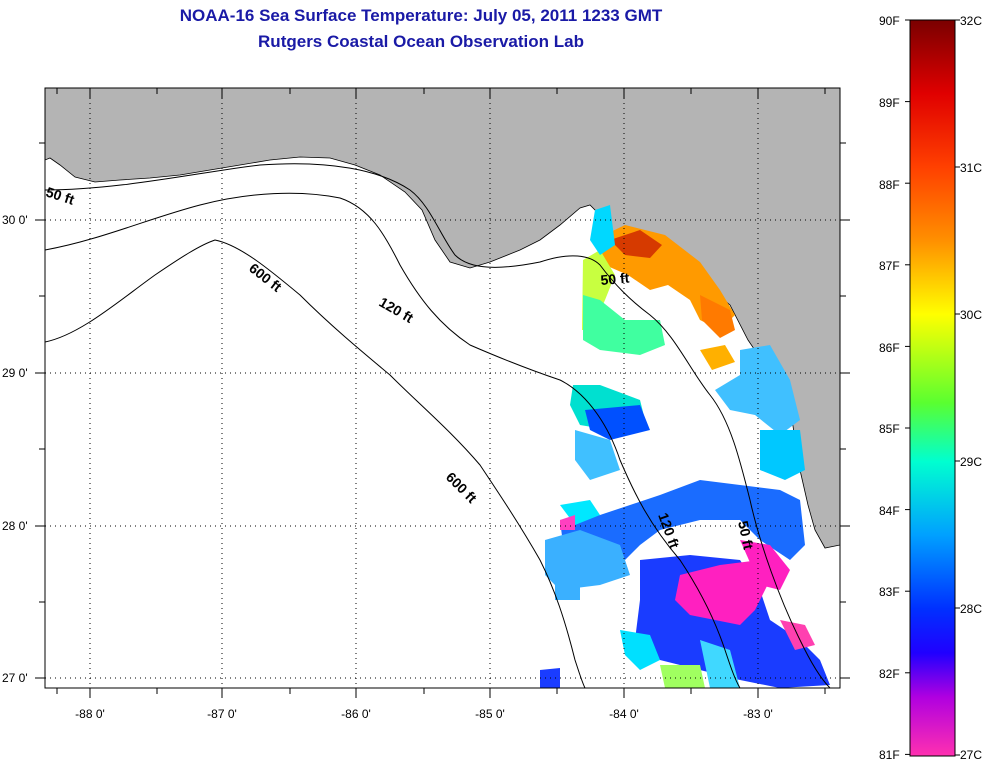 The image size is (992, 770). I want to click on colorbar-f-label: 85F, so click(889, 429).